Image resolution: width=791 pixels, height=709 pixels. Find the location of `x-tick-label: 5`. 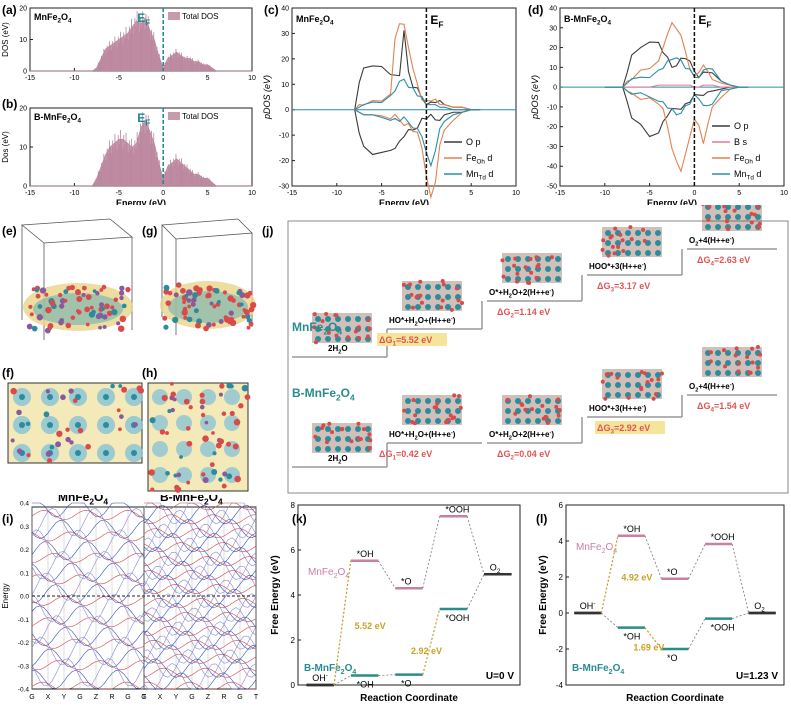

x-tick-label: 5 is located at coordinates (739, 193).